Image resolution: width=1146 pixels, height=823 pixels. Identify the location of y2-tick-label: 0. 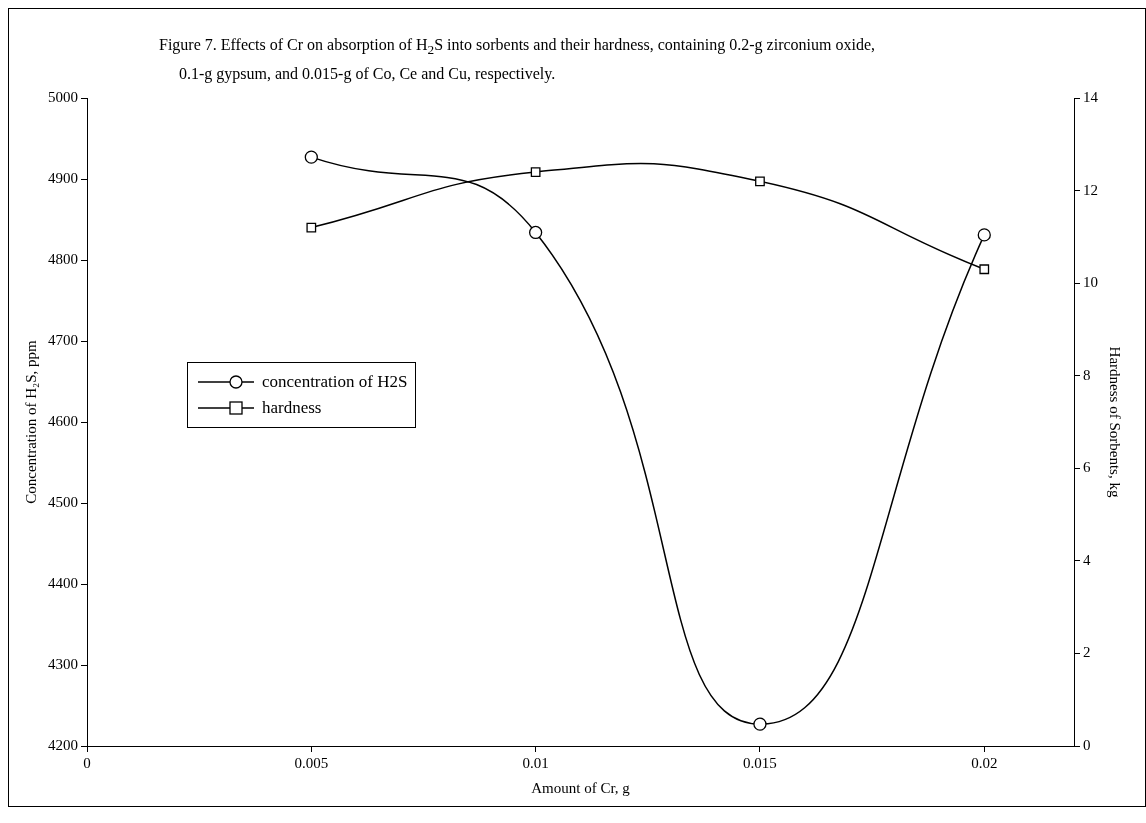
(1087, 745).